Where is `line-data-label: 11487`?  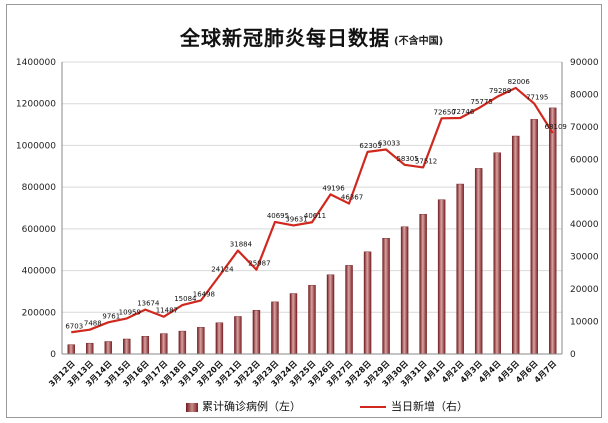 line-data-label: 11487 is located at coordinates (167, 311).